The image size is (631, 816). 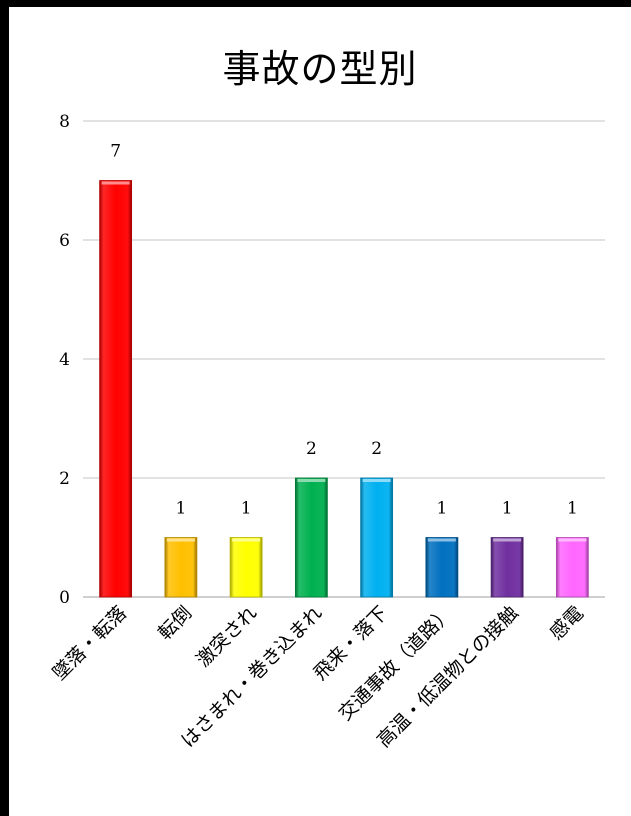 What do you see at coordinates (64, 122) in the screenshot?
I see `y-tick-label: 8` at bounding box center [64, 122].